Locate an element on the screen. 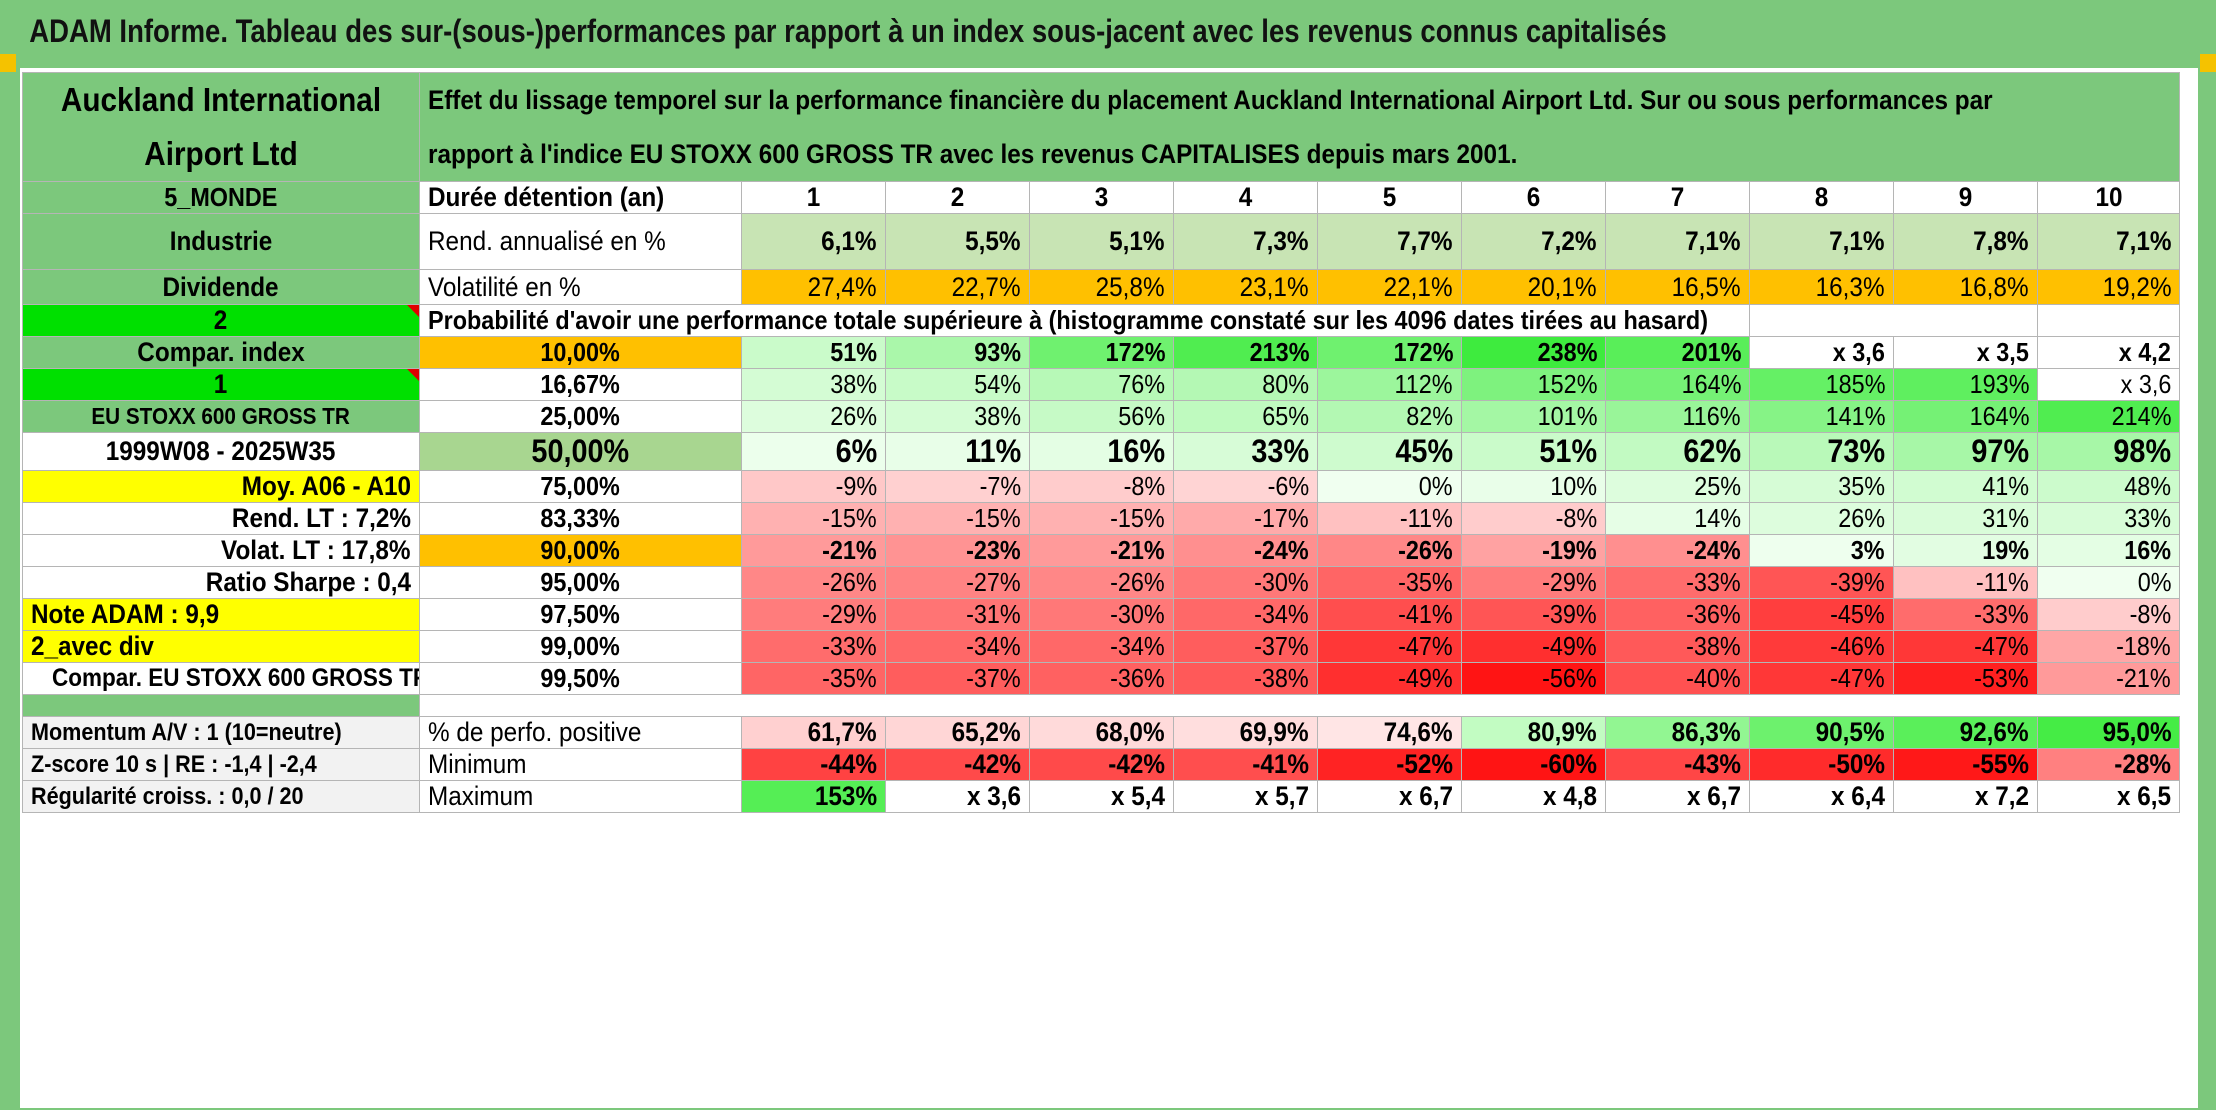  percentile-value: -15% is located at coordinates (1101, 518).